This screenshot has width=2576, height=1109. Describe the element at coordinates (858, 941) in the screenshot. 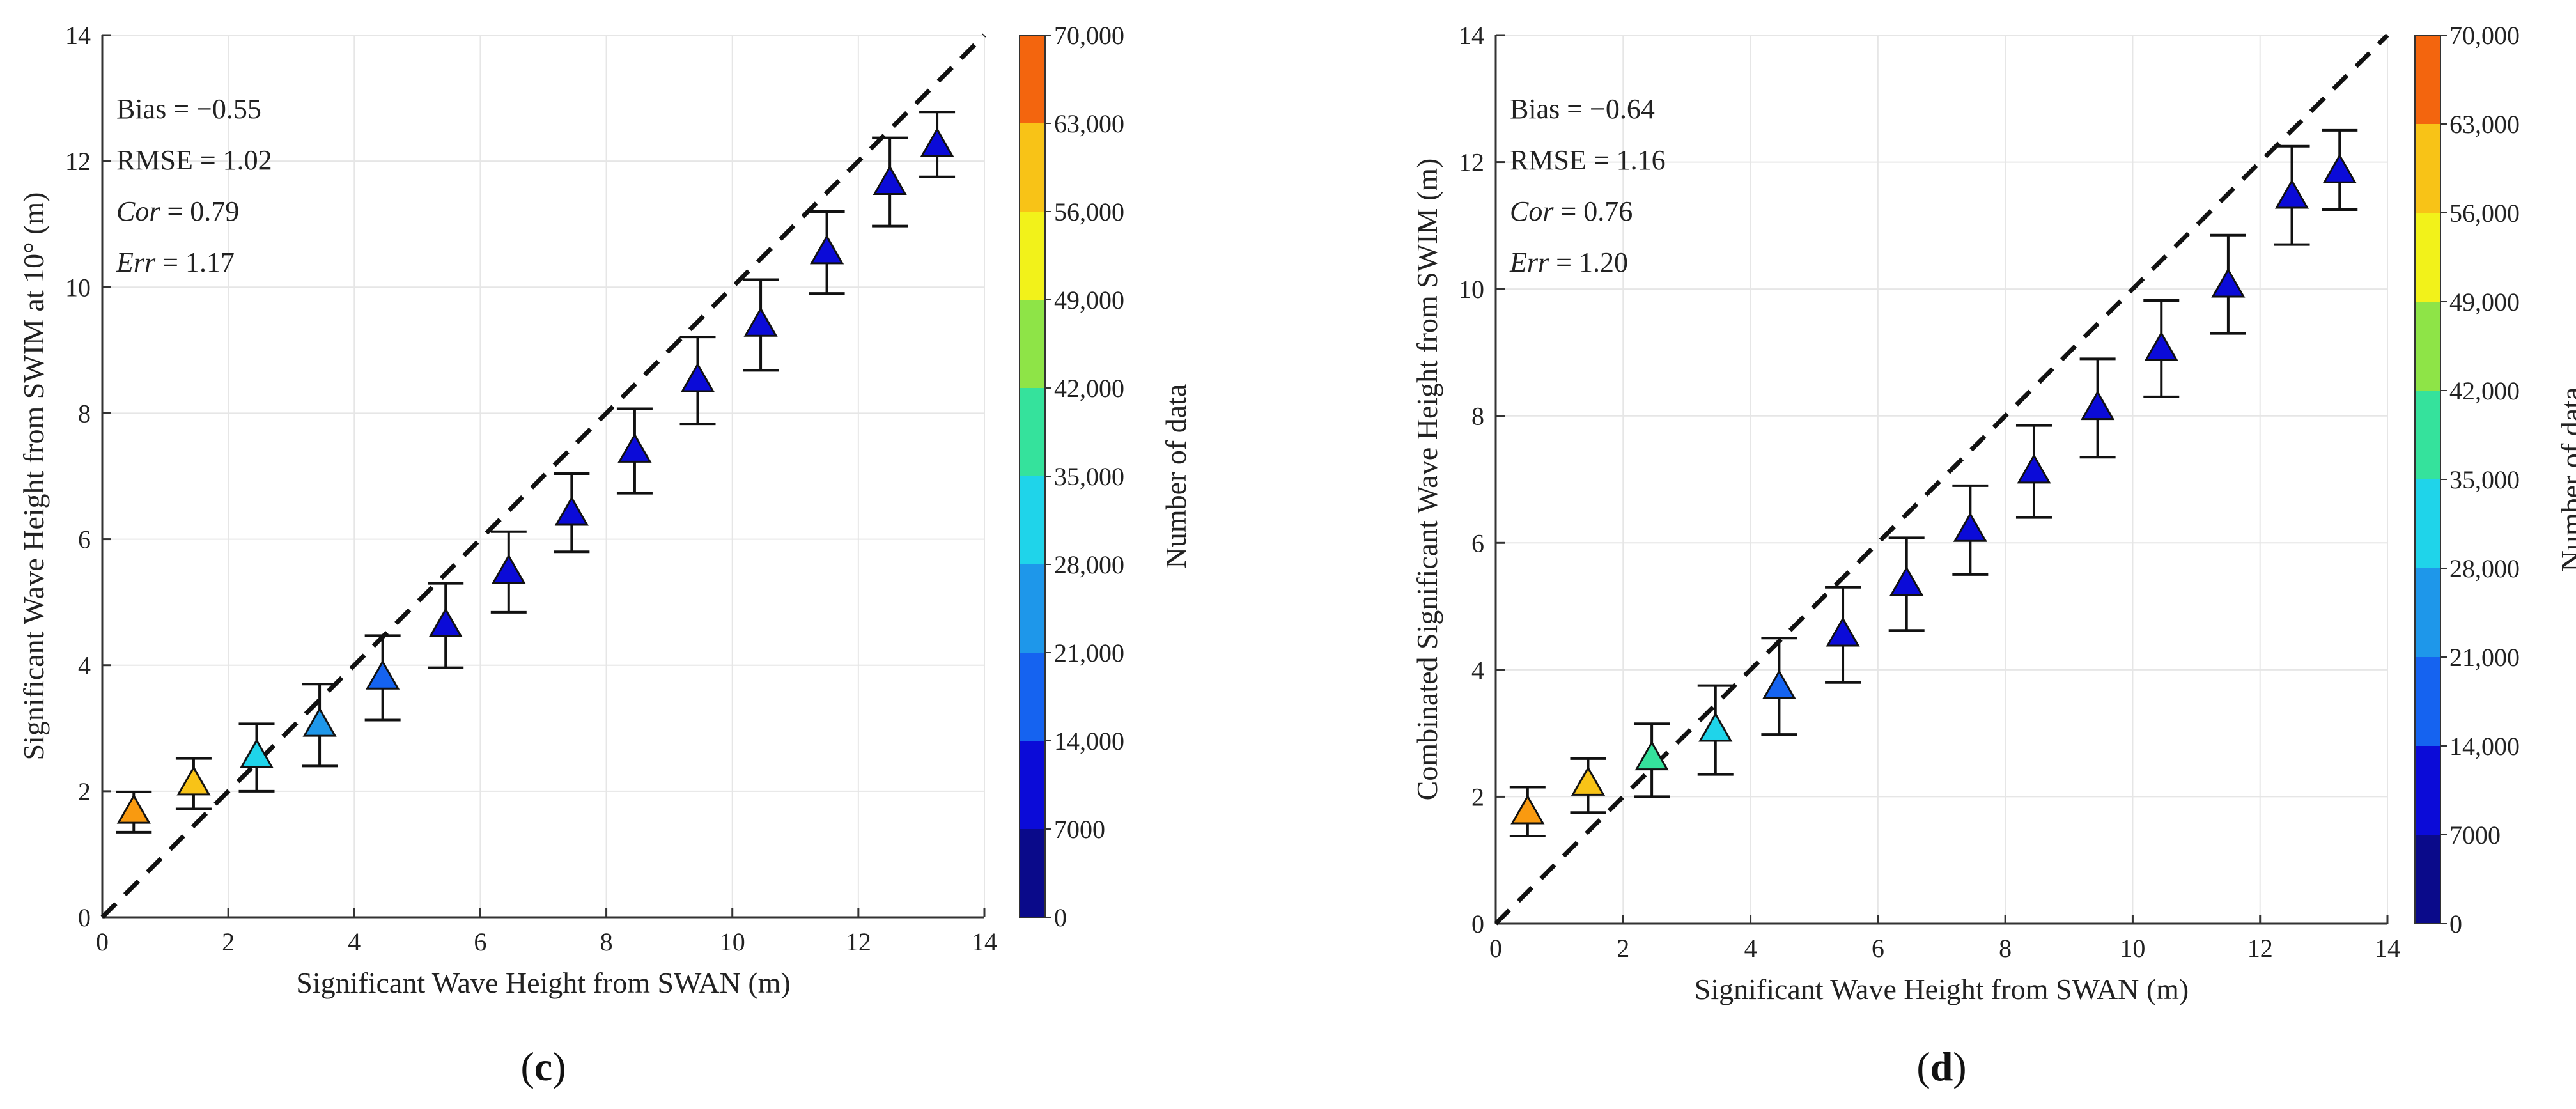

I see `x-tick-label: 12` at that location.